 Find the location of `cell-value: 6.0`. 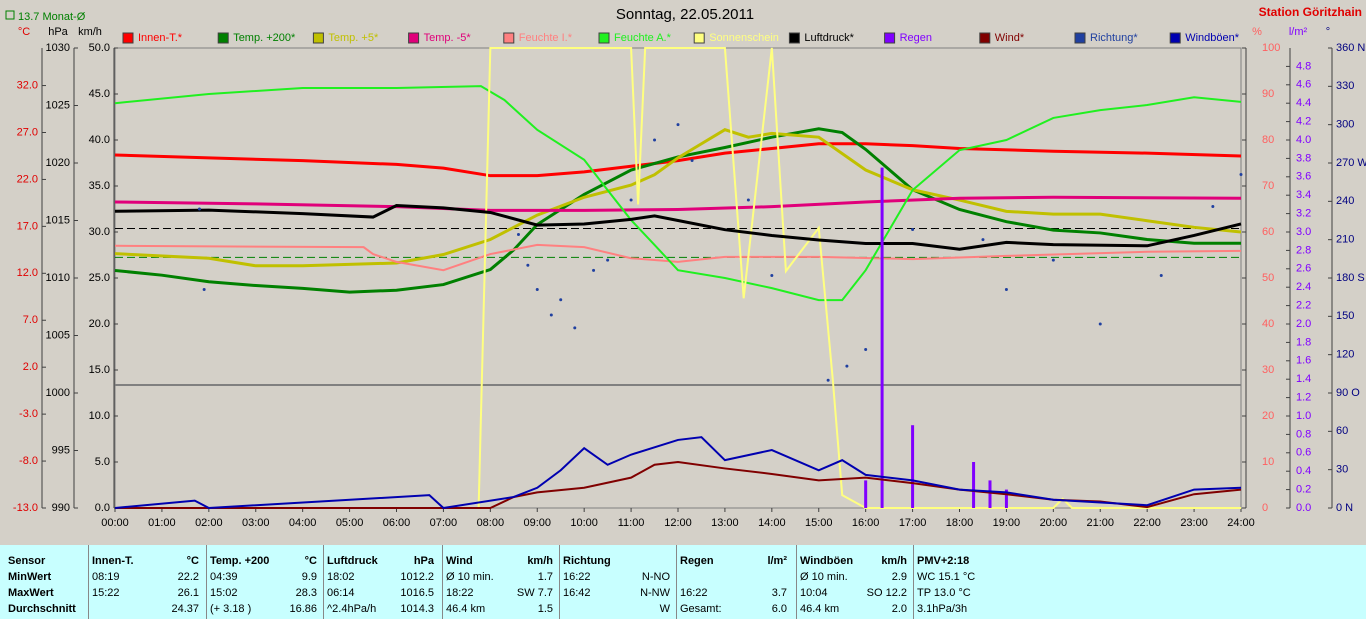

cell-value: 6.0 is located at coordinates (779, 609).